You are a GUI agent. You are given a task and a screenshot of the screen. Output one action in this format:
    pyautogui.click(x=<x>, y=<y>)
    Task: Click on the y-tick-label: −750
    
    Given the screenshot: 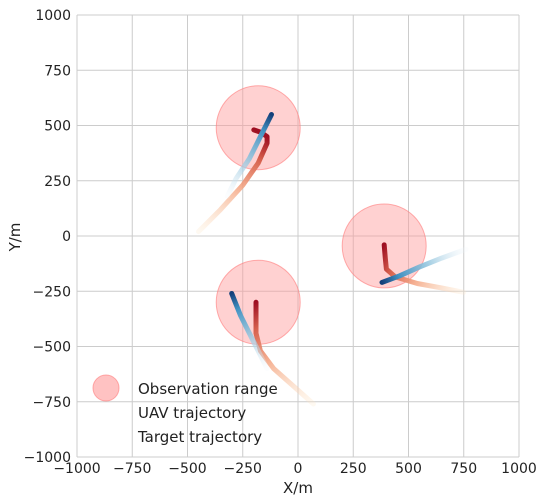 What is the action you would take?
    pyautogui.click(x=52, y=403)
    